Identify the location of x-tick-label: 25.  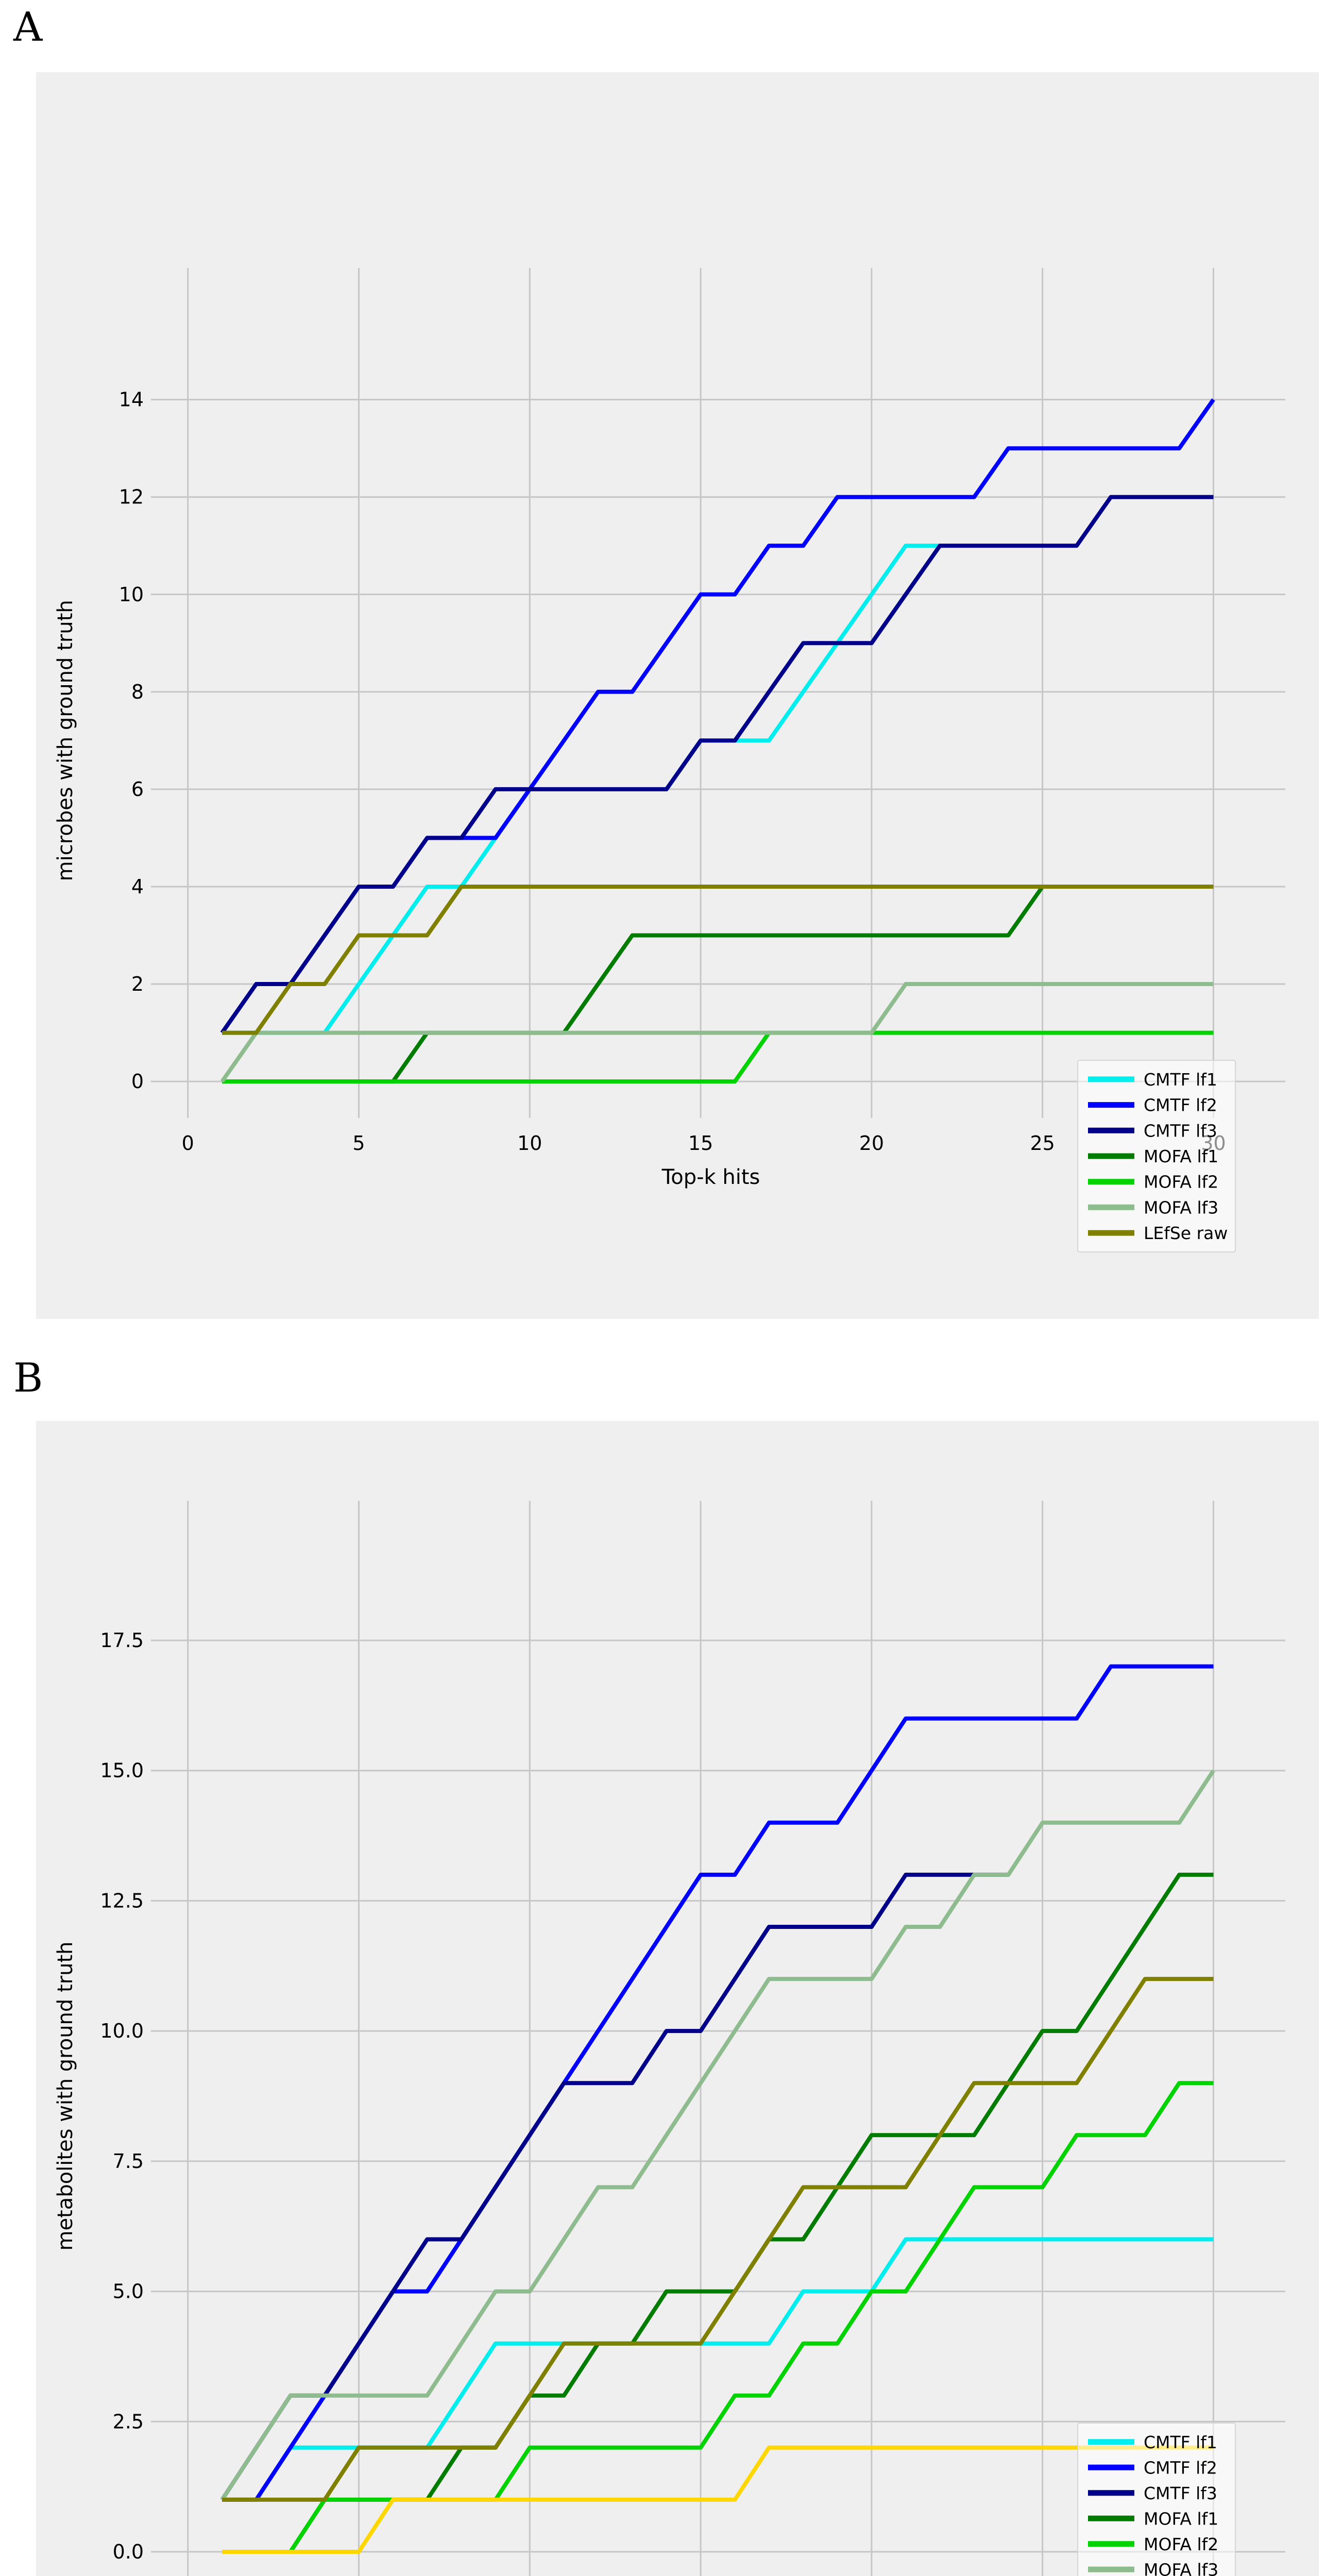
(1042, 1143).